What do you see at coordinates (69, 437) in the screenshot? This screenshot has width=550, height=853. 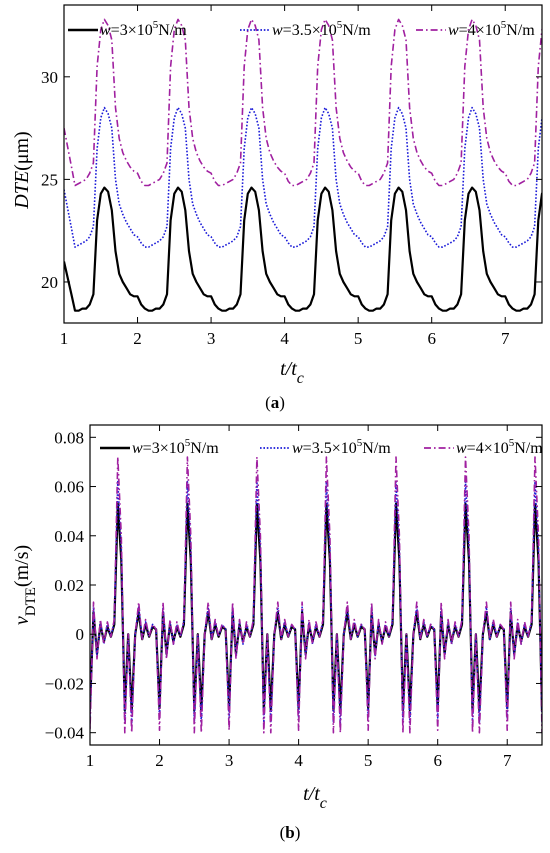 I see `y-tick-label: 0.08` at bounding box center [69, 437].